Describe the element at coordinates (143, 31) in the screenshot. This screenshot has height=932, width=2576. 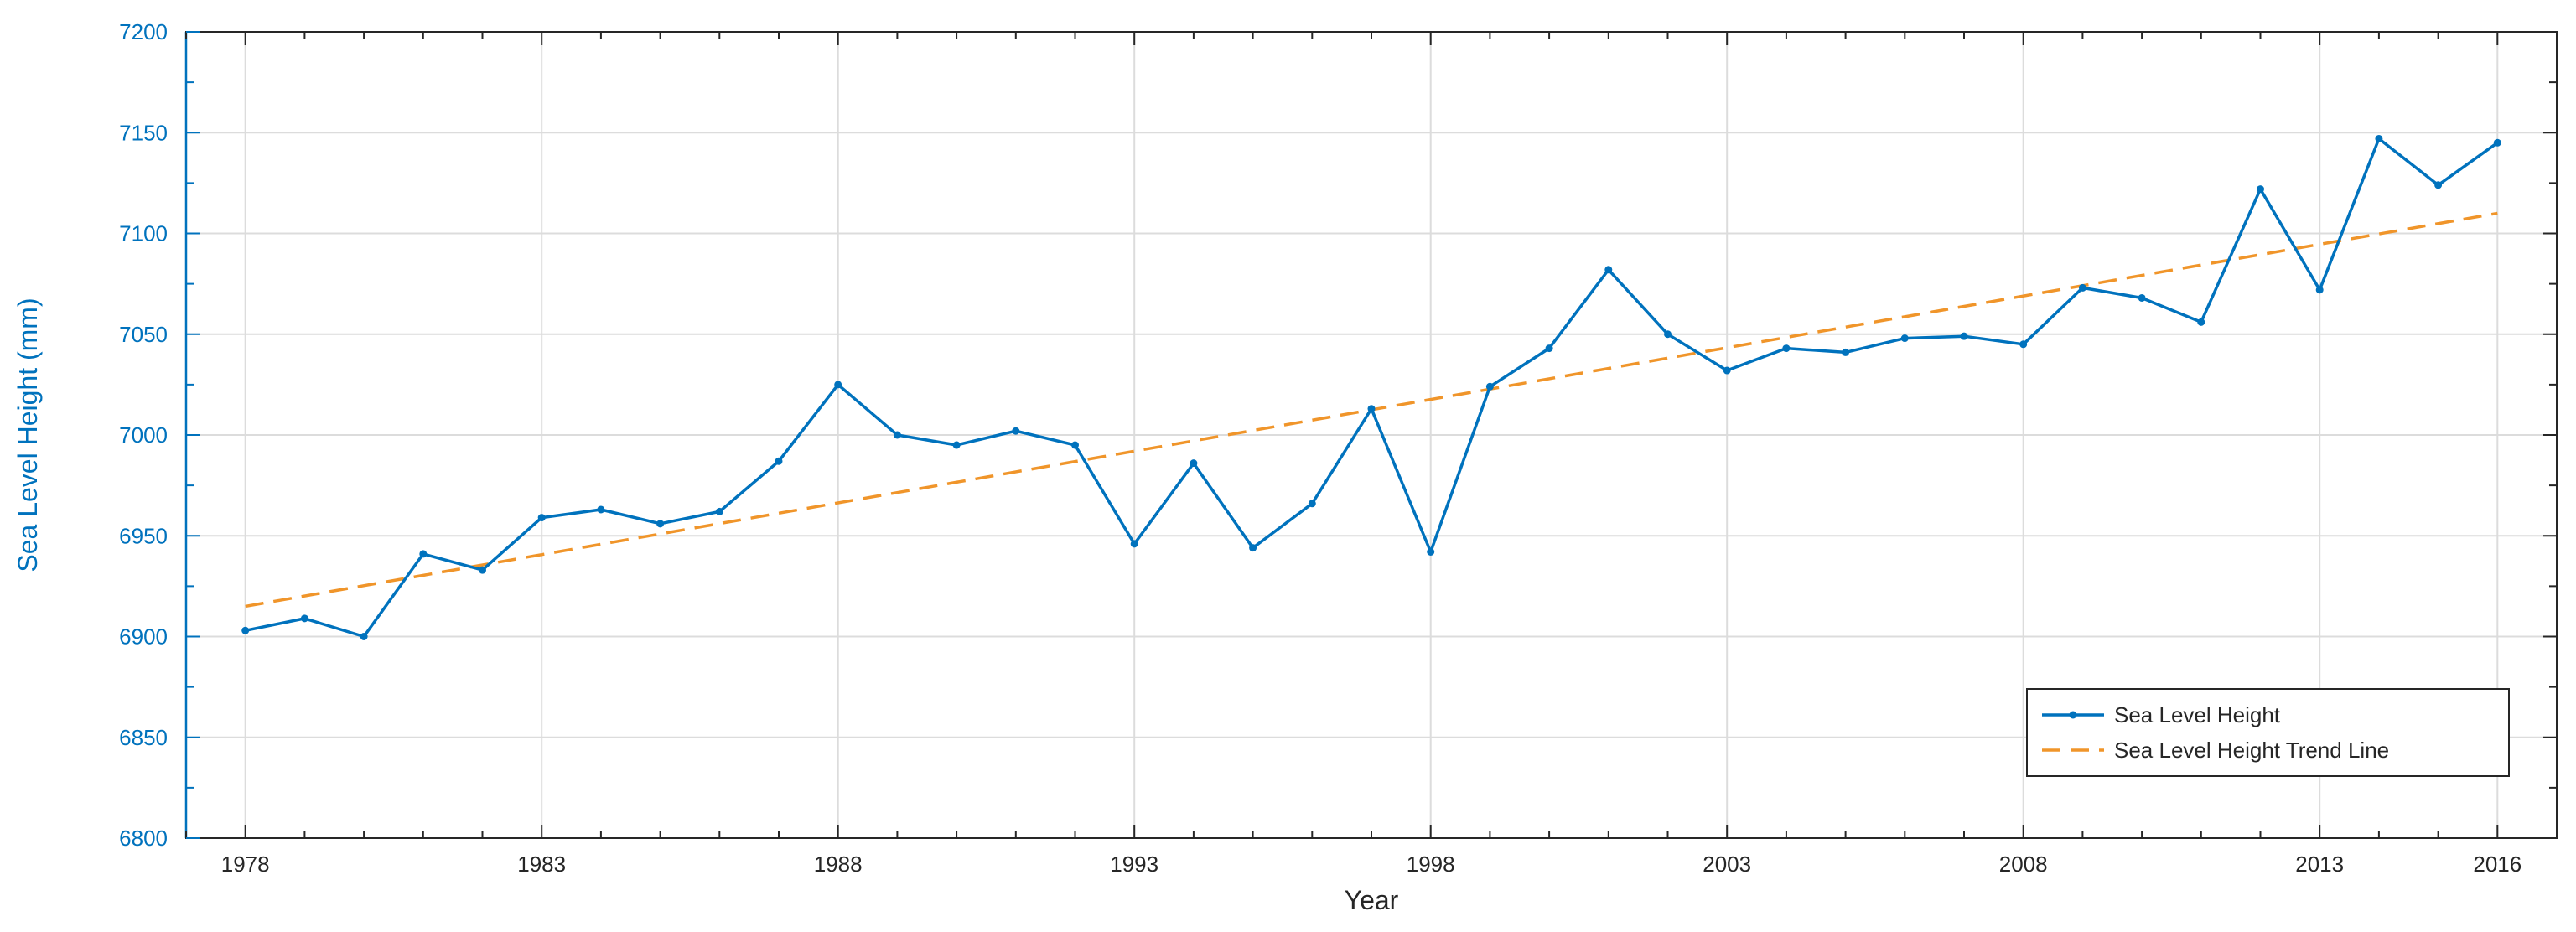
I see `y-tick-label: 7200` at that location.